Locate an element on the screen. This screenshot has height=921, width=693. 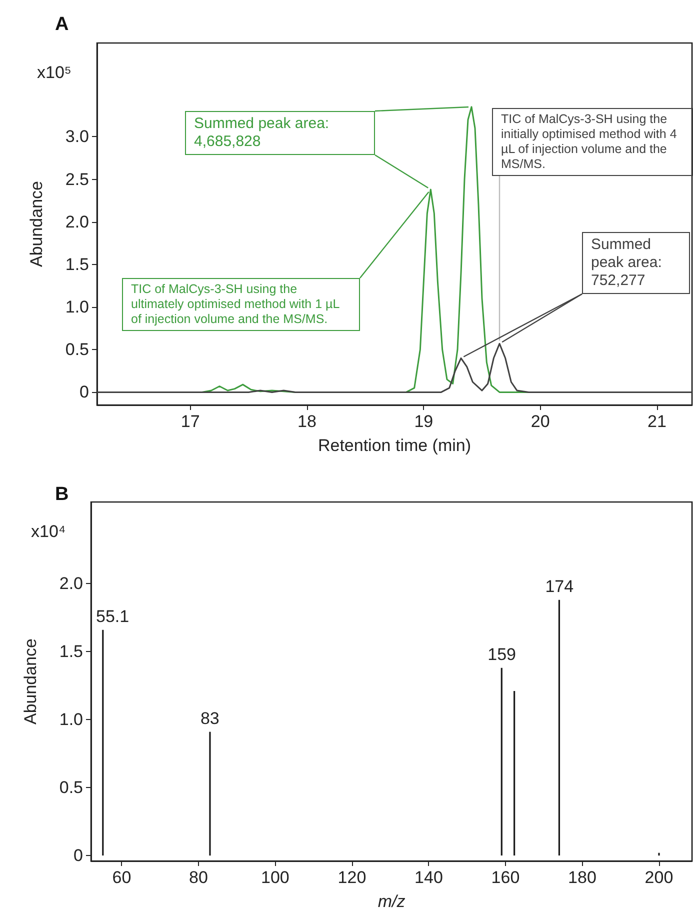
line-series is located at coordinates (394, 367).